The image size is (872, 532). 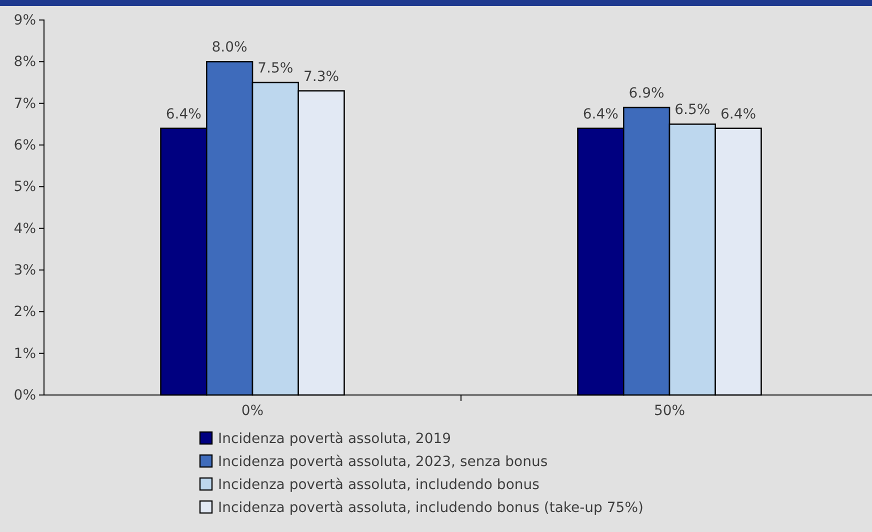 What do you see at coordinates (335, 438) in the screenshot?
I see `legend-label: Incidenza povertà assoluta, 2019` at bounding box center [335, 438].